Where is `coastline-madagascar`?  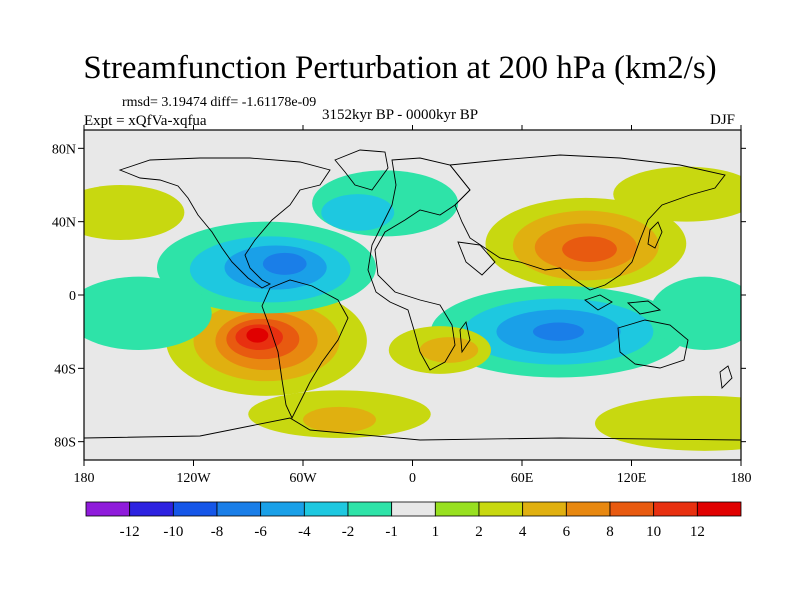 coastline-madagascar is located at coordinates (465, 337).